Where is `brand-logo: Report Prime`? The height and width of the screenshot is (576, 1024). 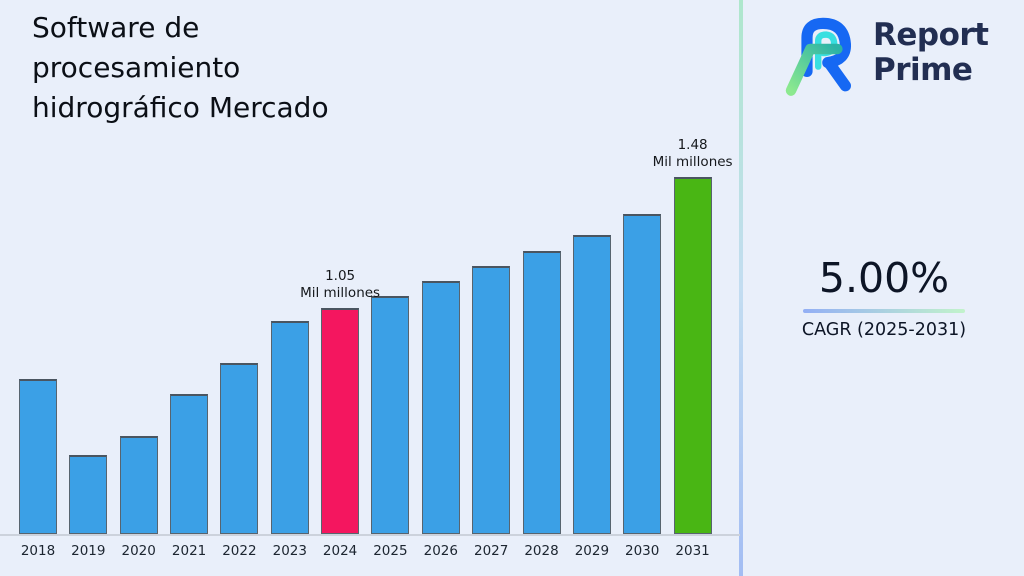 brand-logo: Report Prime is located at coordinates (886, 53).